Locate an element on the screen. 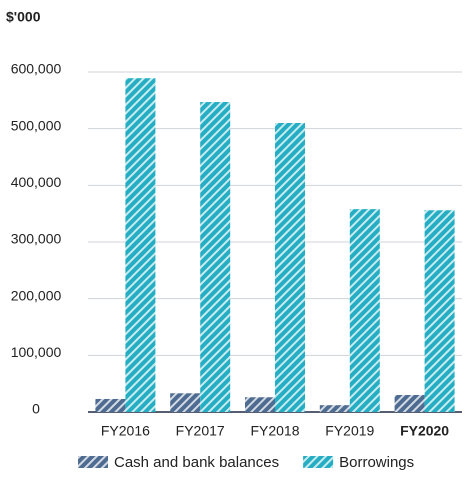 The height and width of the screenshot is (500, 467). y-axis-label: $'000 is located at coordinates (23, 17).